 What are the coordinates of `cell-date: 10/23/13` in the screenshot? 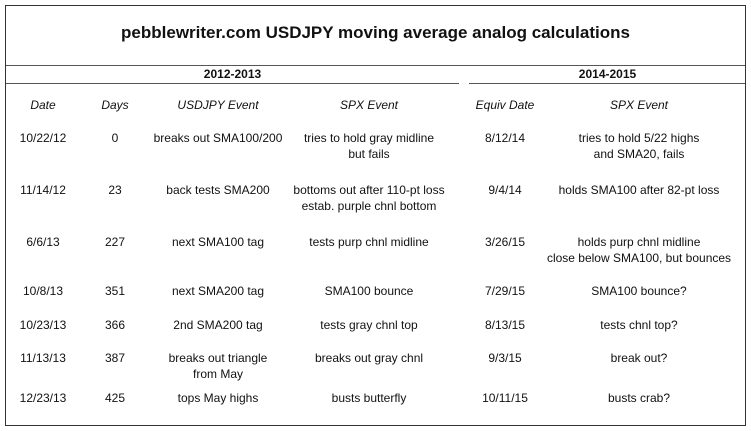 It's located at (43, 325).